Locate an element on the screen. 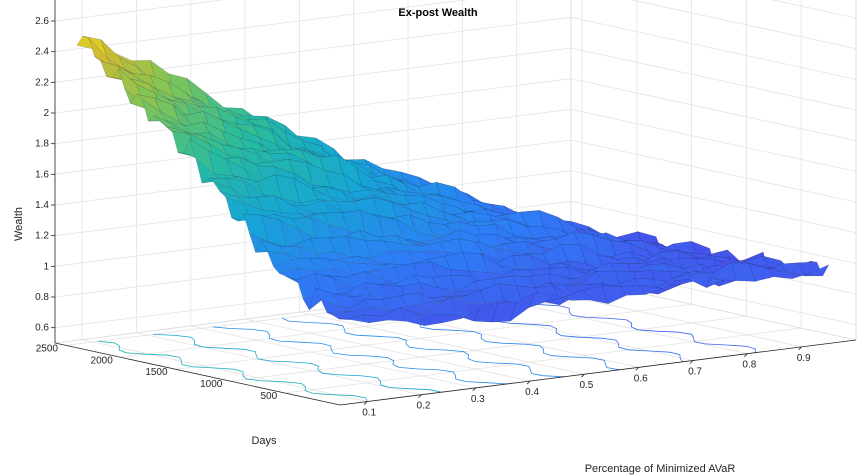  y-axis-line is located at coordinates (197, 374).